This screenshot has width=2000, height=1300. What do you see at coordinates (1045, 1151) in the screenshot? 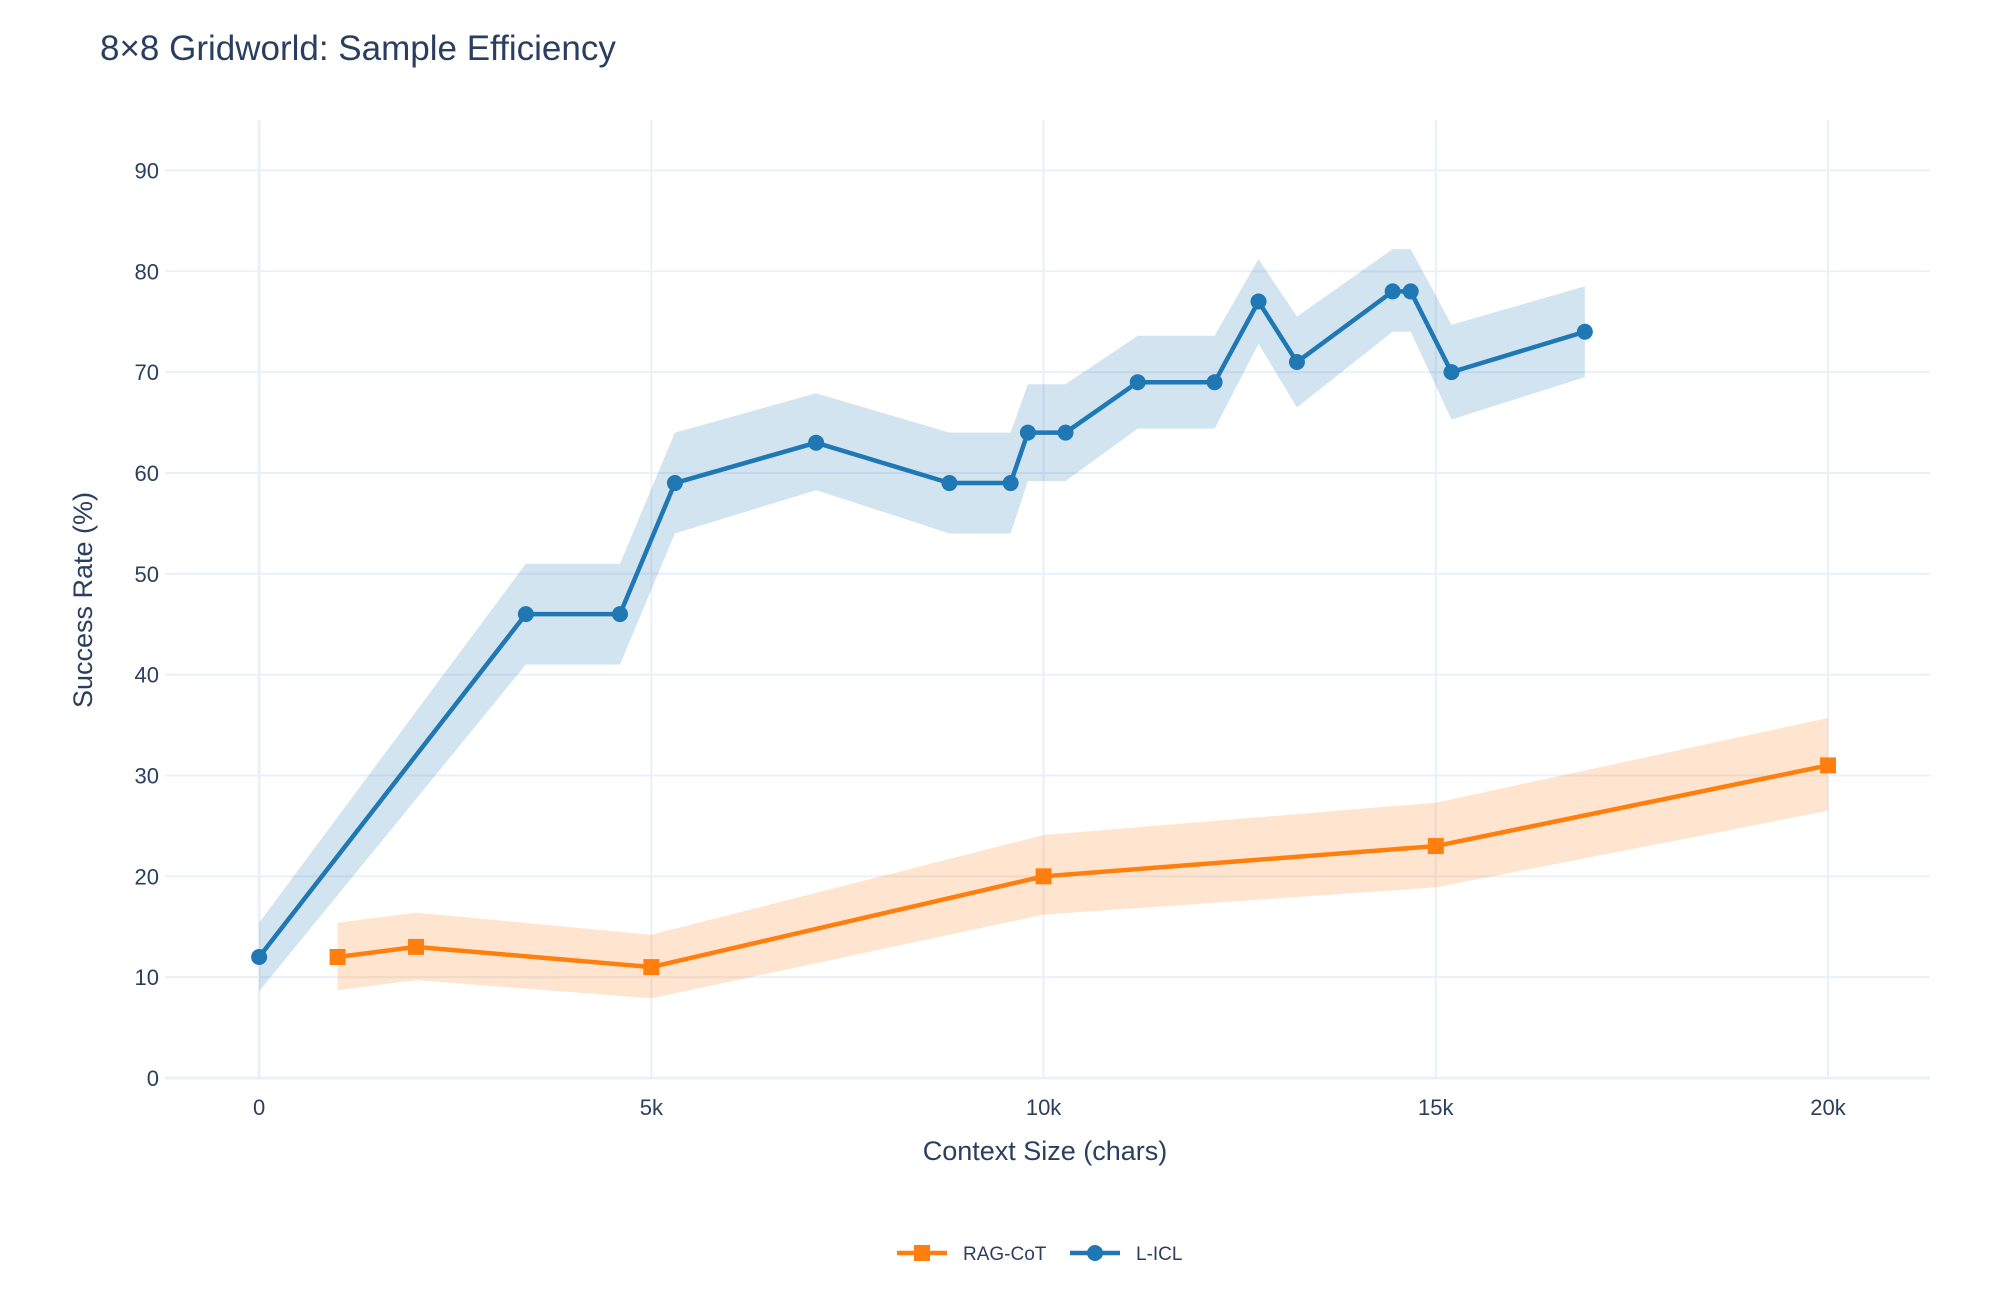
I see `x-axis-title: Context Size (chars)` at bounding box center [1045, 1151].